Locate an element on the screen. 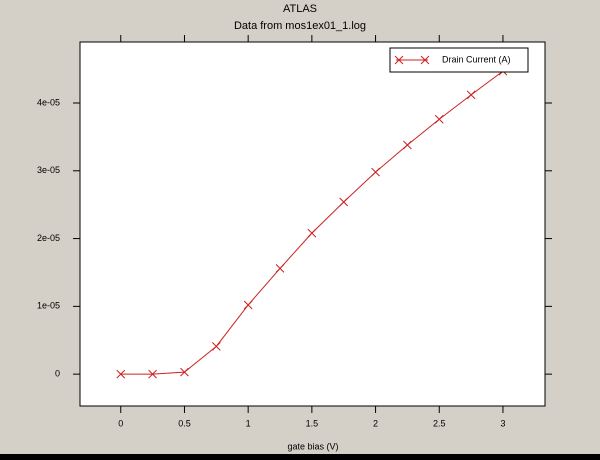 This screenshot has height=460, width=600. y-tick-label: 3e-05 is located at coordinates (48, 170).